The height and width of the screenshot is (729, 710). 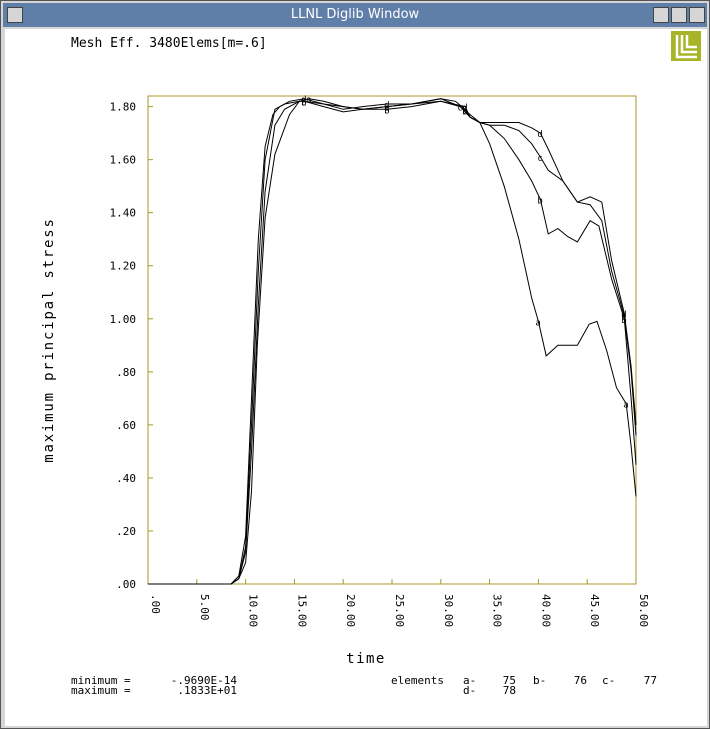 I want to click on y-tick-label: 1.20, so click(x=123, y=266).